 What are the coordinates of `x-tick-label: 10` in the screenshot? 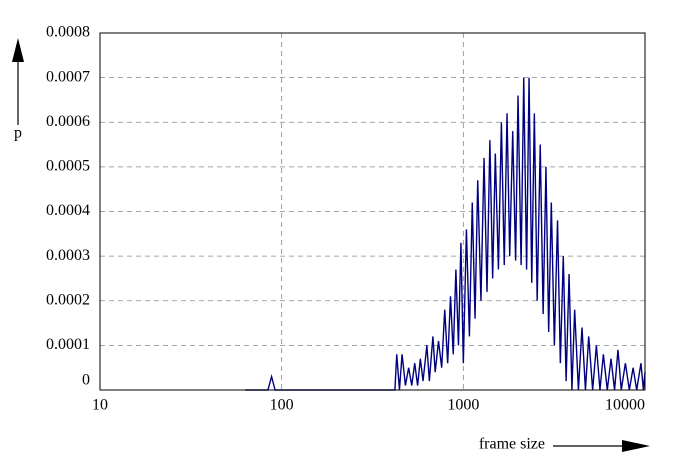 It's located at (100, 405).